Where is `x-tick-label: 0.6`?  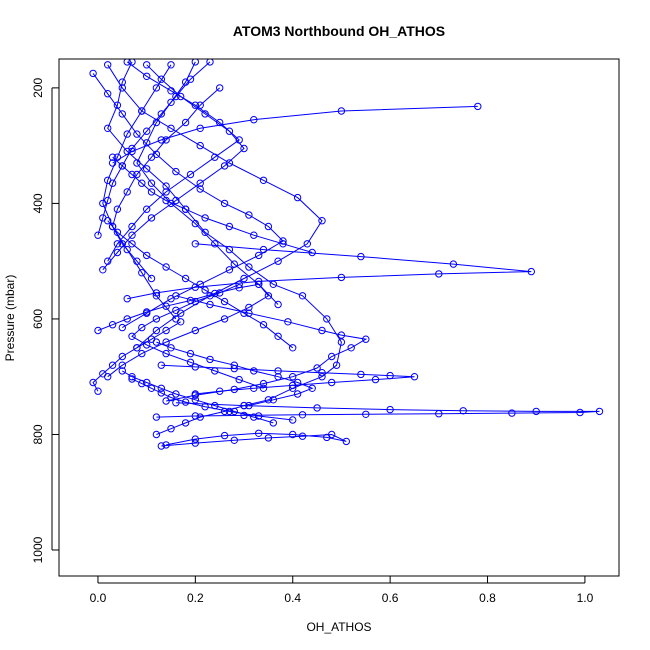
x-tick-label: 0.6 is located at coordinates (390, 598).